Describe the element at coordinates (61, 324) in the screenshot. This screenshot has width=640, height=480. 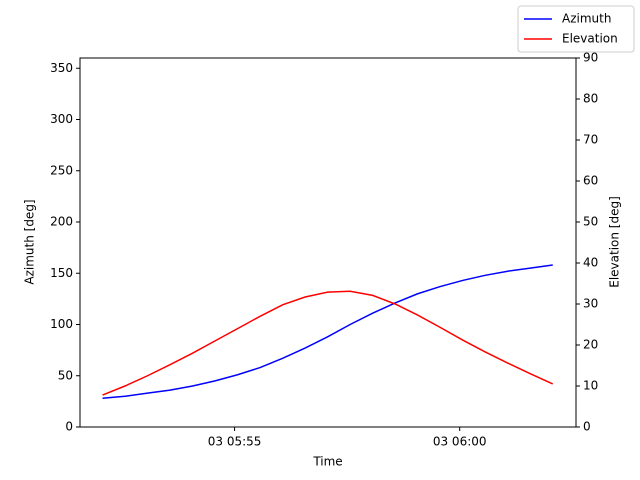
I see `y-tick-label: 100` at that location.